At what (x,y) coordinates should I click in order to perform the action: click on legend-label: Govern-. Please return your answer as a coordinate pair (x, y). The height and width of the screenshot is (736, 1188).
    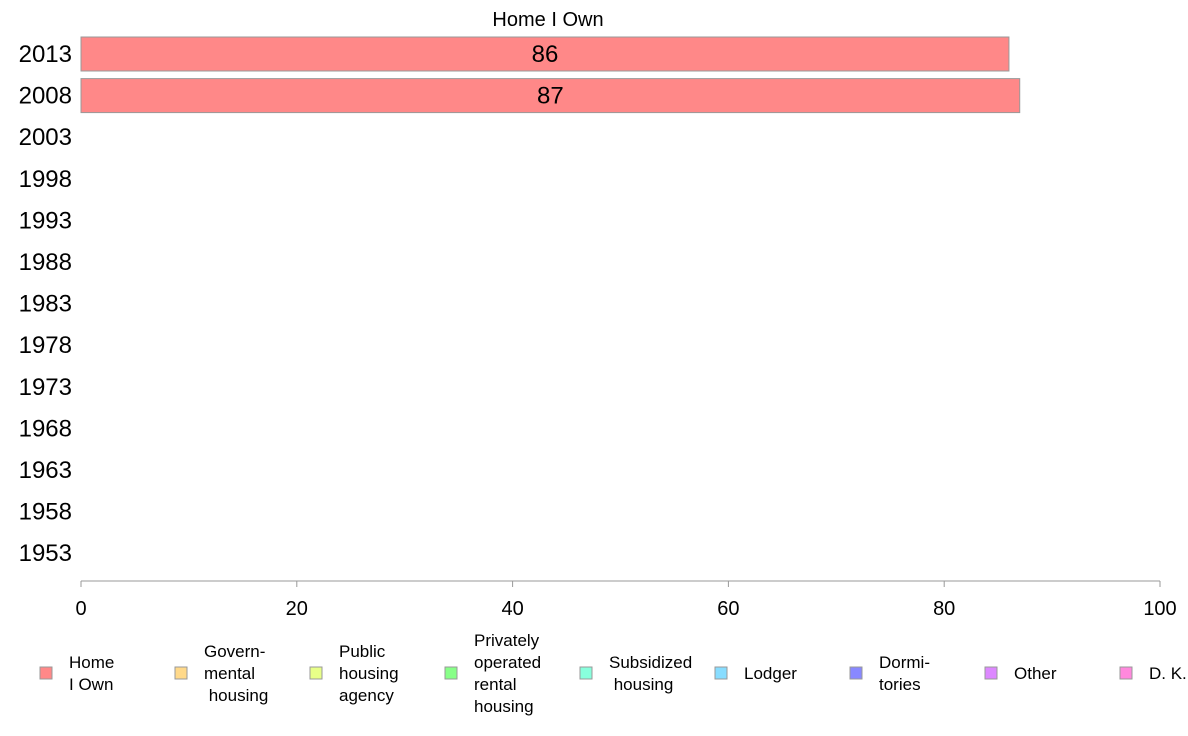
    Looking at the image, I should click on (234, 651).